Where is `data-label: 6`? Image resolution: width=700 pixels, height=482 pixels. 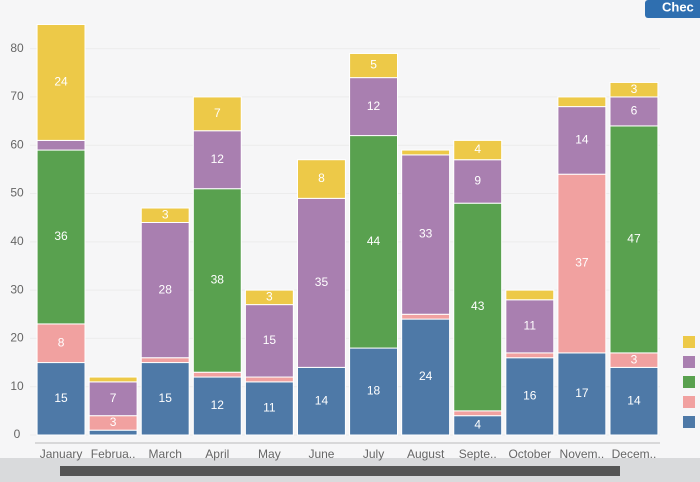 data-label: 6 is located at coordinates (634, 111).